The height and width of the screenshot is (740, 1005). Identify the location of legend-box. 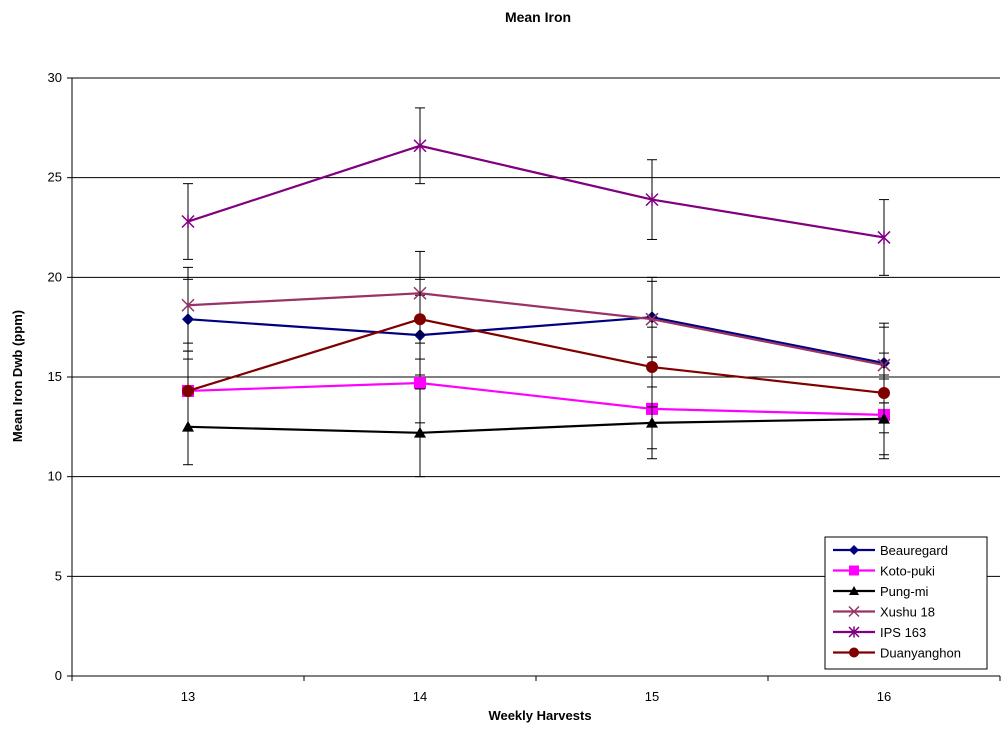
(906, 603).